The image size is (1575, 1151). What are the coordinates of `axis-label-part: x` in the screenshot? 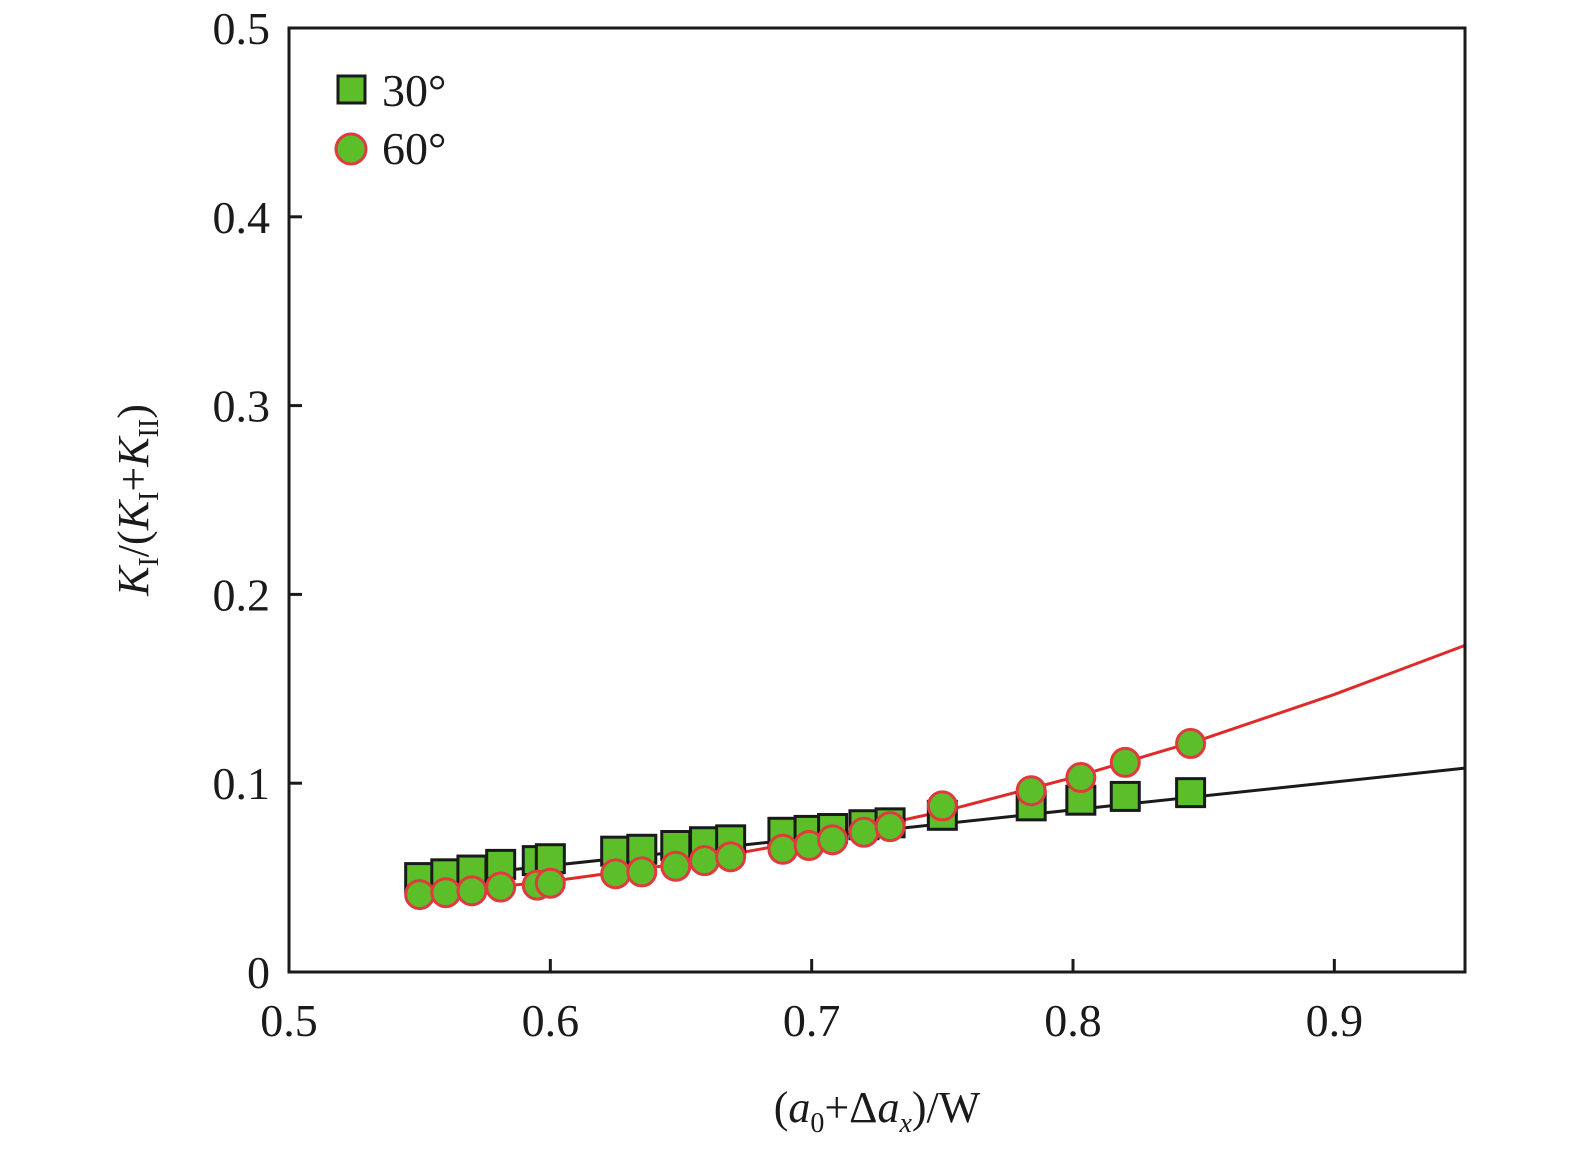 It's located at (905, 1123).